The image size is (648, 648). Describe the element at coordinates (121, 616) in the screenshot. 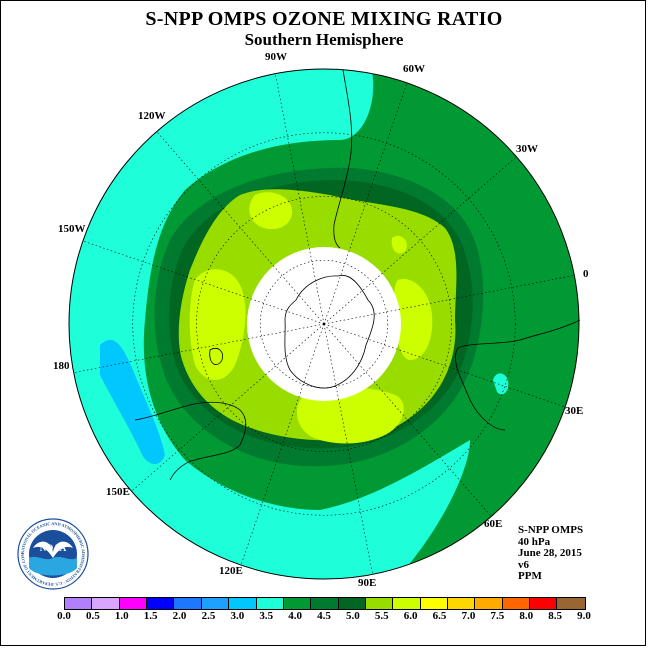

I see `colorbar-tick-label: 1.0` at that location.